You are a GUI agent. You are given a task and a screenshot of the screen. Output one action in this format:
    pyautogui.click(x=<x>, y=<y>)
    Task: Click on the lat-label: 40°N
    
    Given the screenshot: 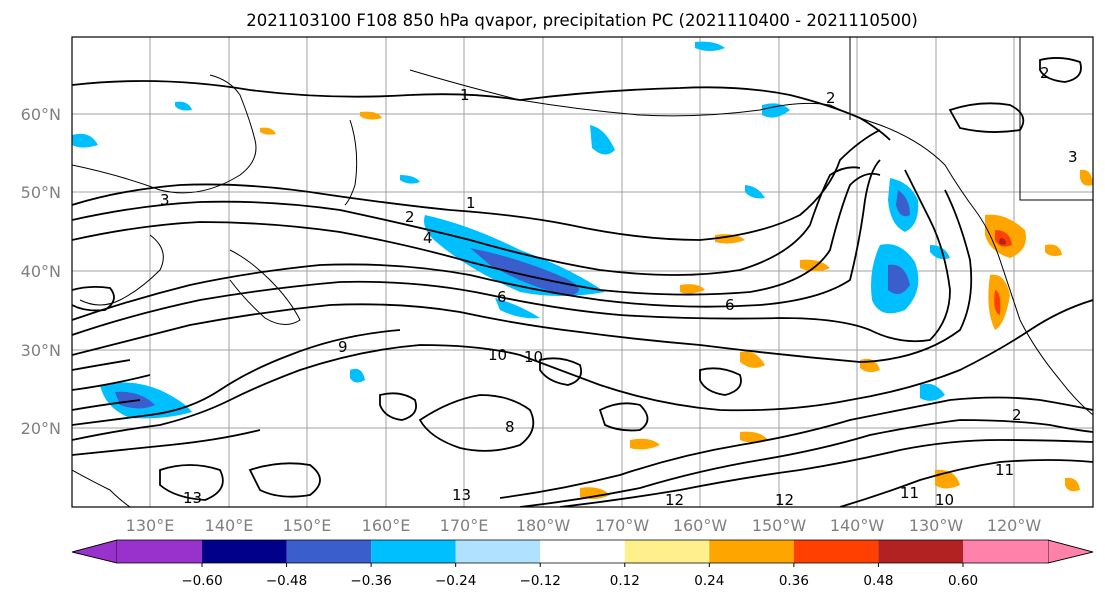 What is the action you would take?
    pyautogui.click(x=41, y=271)
    